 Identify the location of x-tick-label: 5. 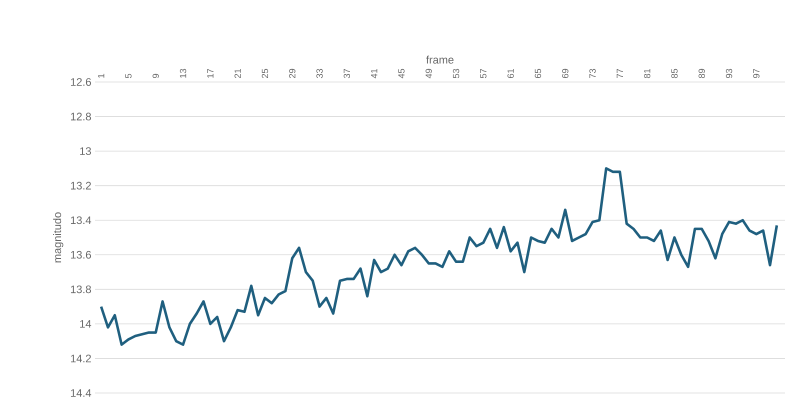
(128, 76).